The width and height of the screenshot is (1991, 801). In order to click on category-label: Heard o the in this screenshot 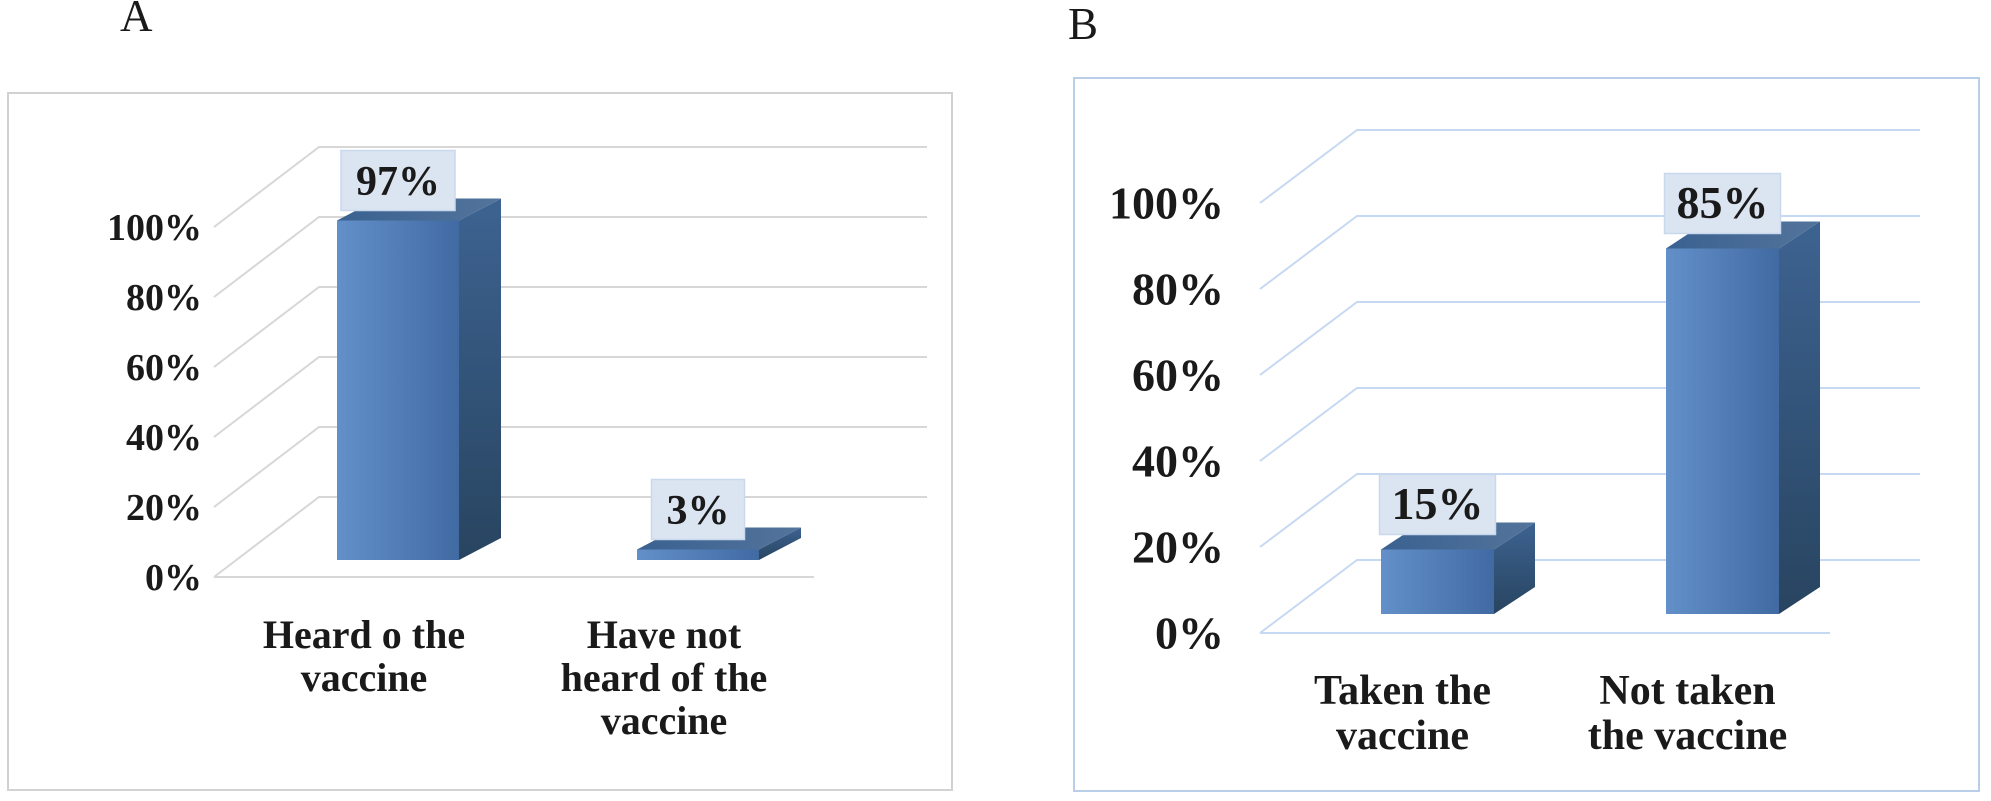, I will do `click(364, 634)`.